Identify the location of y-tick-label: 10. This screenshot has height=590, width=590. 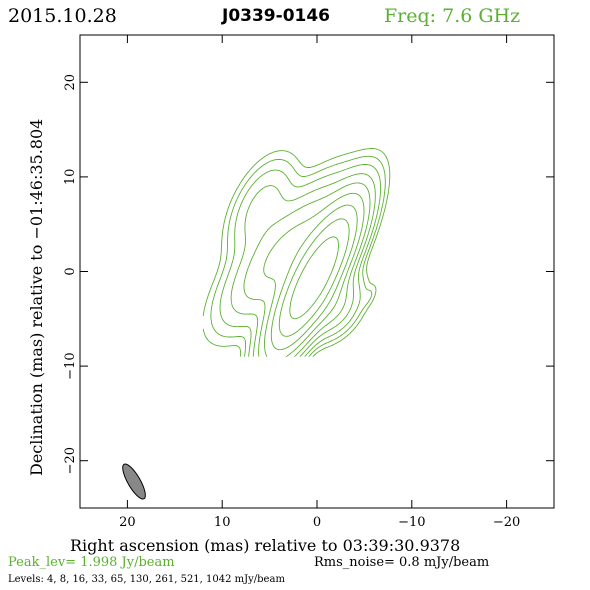
(70, 177).